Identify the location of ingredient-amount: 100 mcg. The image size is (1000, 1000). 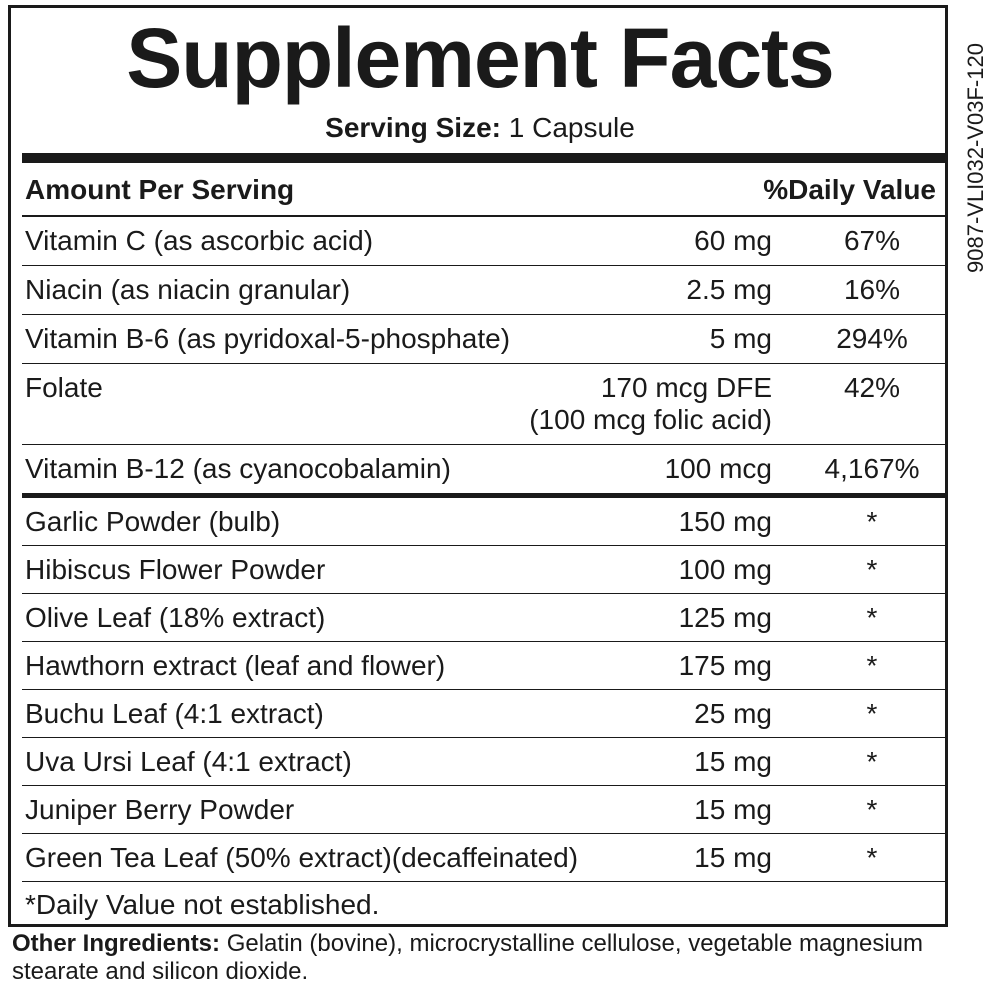
(718, 468).